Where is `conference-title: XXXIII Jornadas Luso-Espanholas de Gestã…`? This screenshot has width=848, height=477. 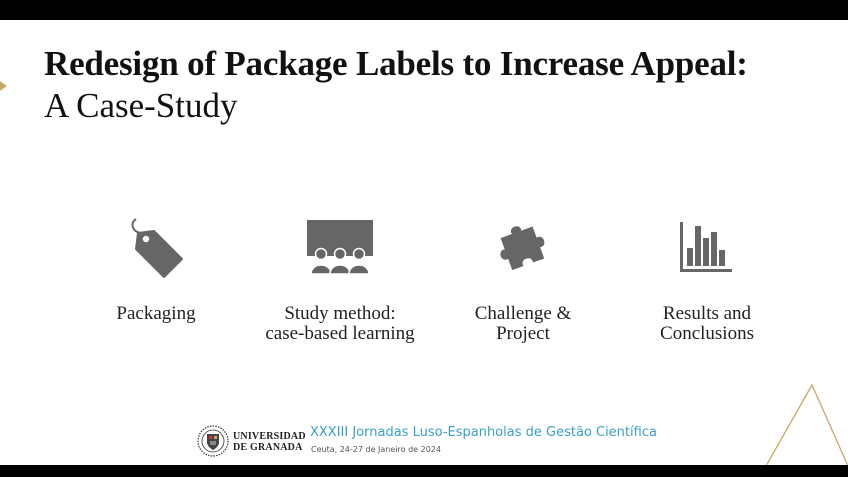
conference-title: XXXIII Jornadas Luso-Espanholas de Gestã… is located at coordinates (483, 432).